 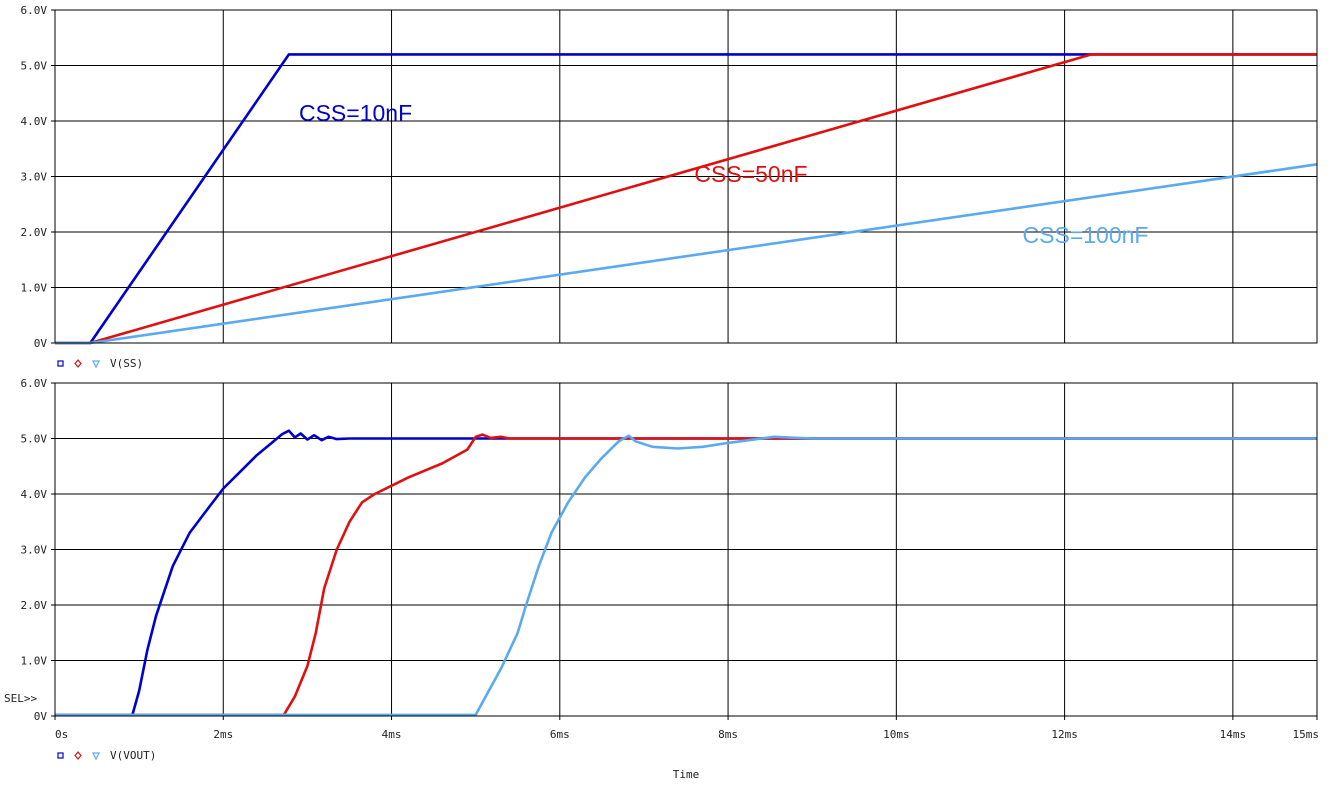 What do you see at coordinates (750, 174) in the screenshot?
I see `annotation-label: CSS=50nF` at bounding box center [750, 174].